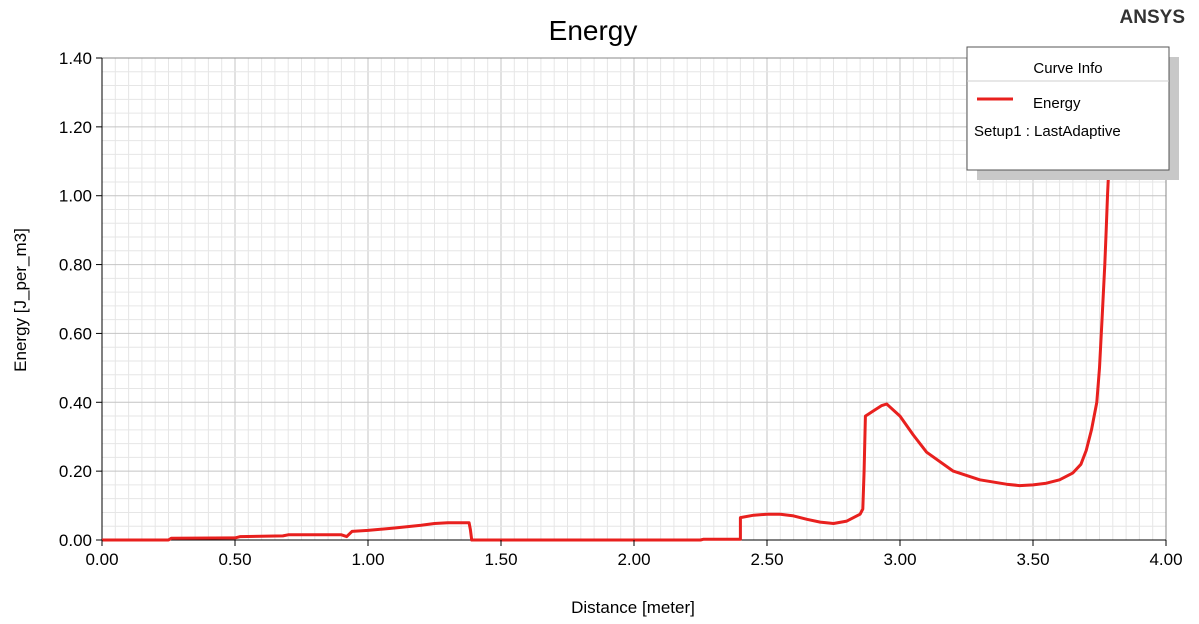  I want to click on legend: Curve Info Energy Setup1 : LastAdaptive, so click(1072, 113).